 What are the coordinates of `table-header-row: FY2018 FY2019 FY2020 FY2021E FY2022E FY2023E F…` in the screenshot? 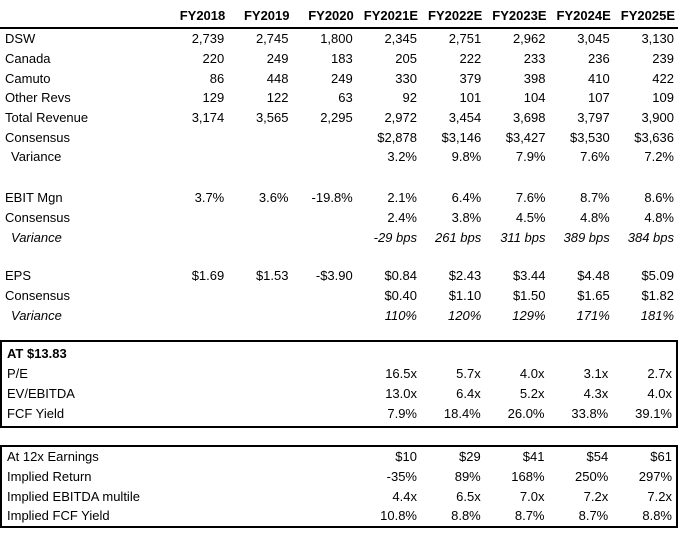 It's located at (339, 14).